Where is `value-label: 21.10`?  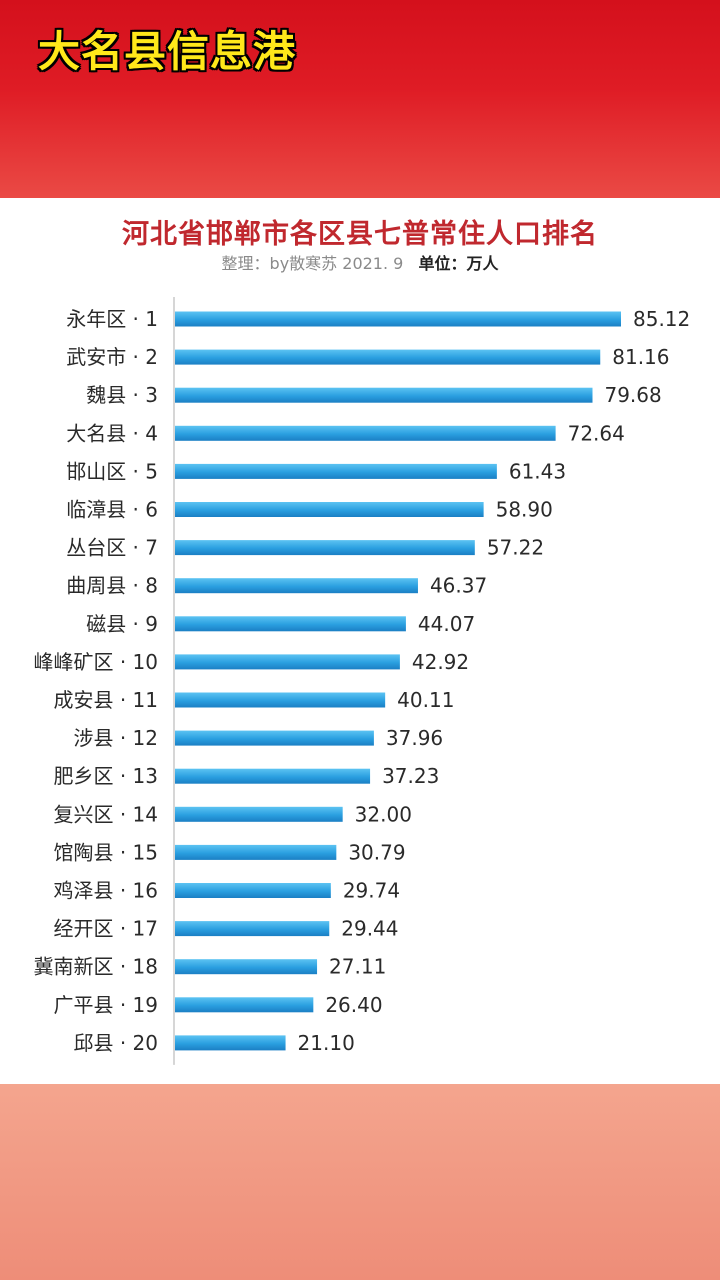 value-label: 21.10 is located at coordinates (326, 1043).